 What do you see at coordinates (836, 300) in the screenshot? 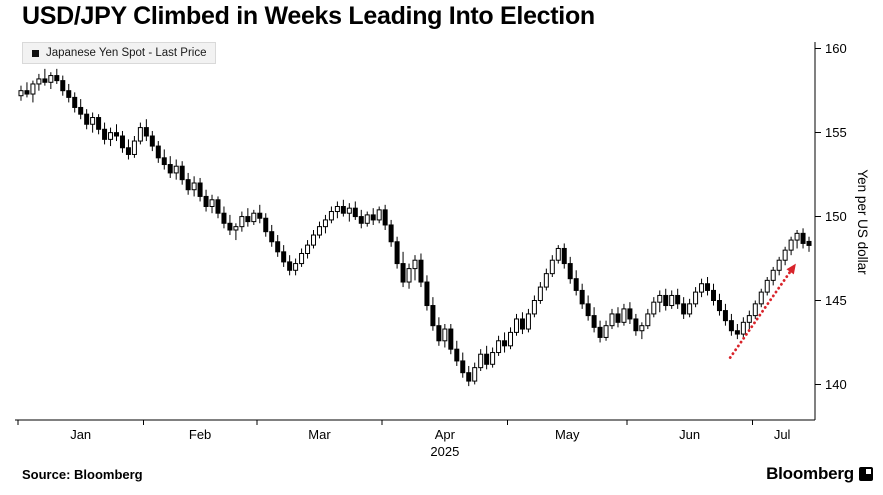
I see `y-tick-label: 145` at bounding box center [836, 300].